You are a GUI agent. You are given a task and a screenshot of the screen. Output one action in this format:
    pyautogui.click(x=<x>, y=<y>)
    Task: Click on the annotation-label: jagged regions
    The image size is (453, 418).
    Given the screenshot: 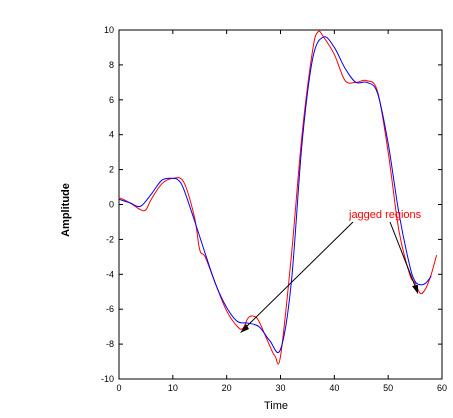 What is the action you would take?
    pyautogui.click(x=385, y=215)
    